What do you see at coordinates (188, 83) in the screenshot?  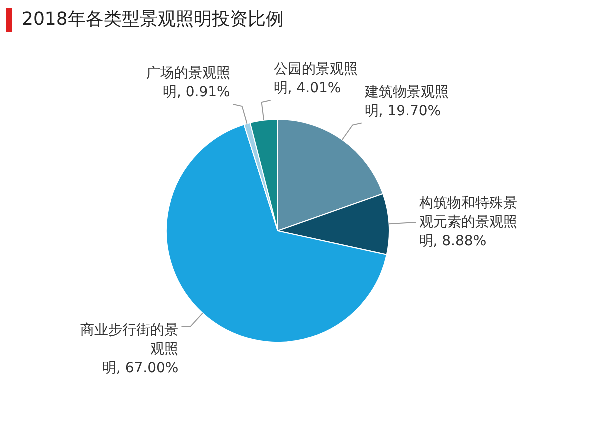 I see `slice-label: 广场的景观照明, 0.91%` at bounding box center [188, 83].